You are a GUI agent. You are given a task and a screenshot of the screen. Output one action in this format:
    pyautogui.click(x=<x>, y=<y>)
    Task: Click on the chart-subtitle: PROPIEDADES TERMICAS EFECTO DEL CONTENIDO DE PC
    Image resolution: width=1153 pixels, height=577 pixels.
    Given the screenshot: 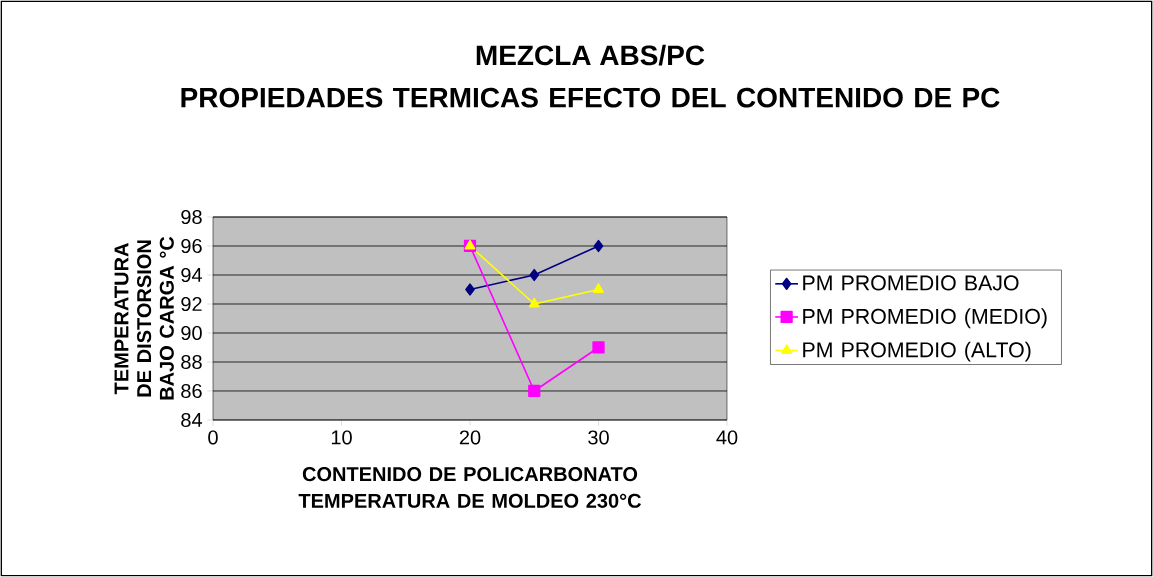 What is the action you would take?
    pyautogui.click(x=590, y=97)
    